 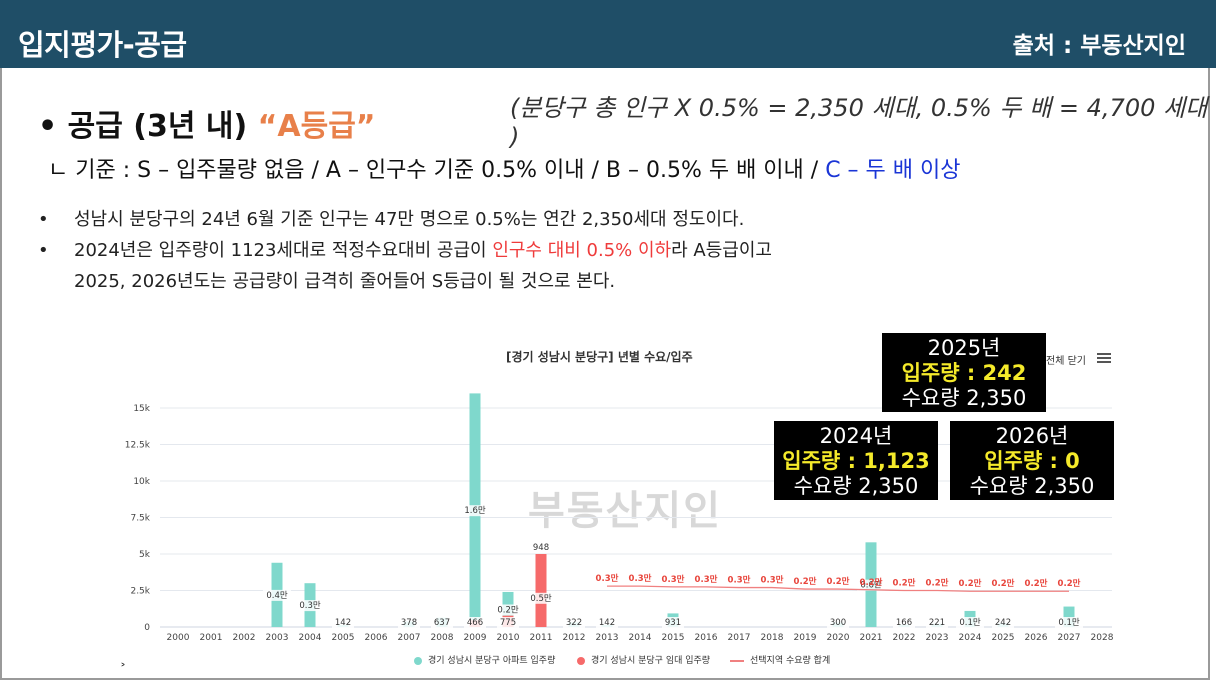 I want to click on x-tick-label: 2023, so click(x=937, y=638).